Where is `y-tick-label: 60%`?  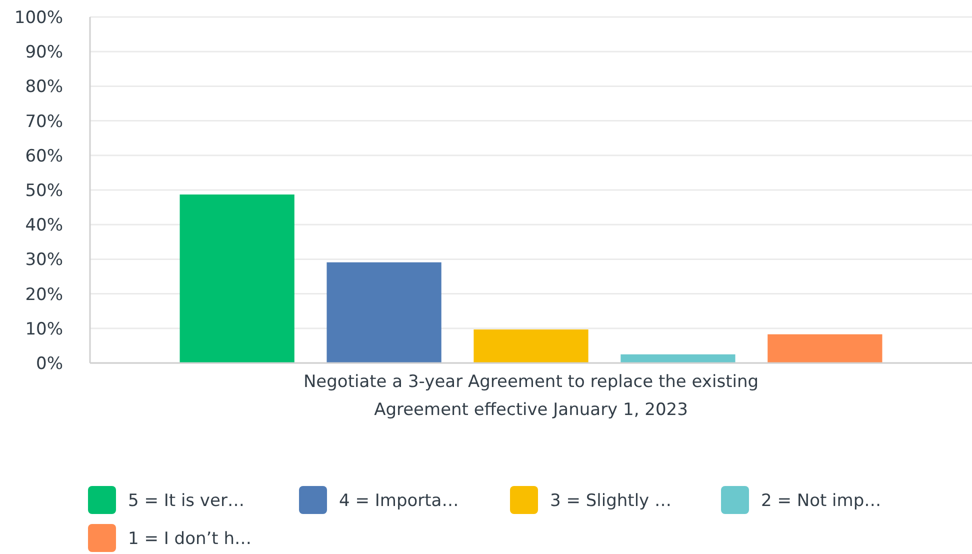 y-tick-label: 60% is located at coordinates (44, 156).